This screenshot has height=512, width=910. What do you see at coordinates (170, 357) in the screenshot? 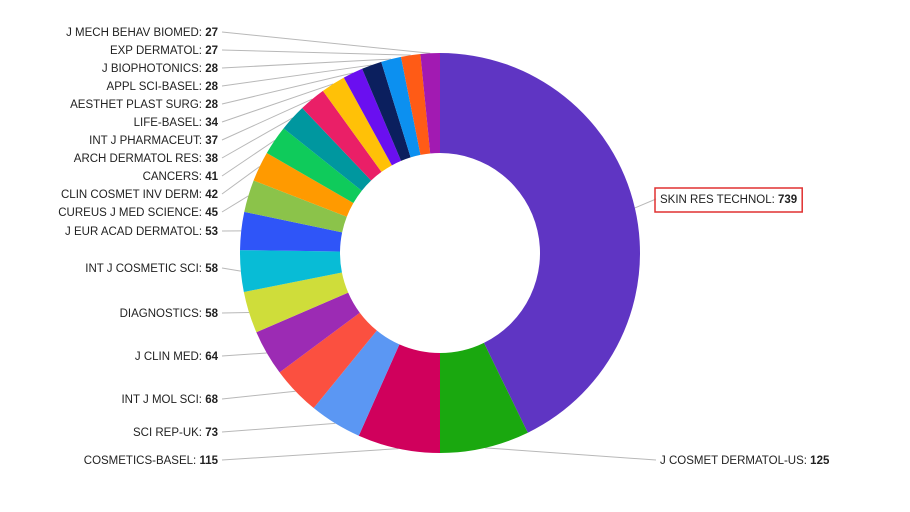
I see `slice-label-name: J CLIN MED:` at bounding box center [170, 357].